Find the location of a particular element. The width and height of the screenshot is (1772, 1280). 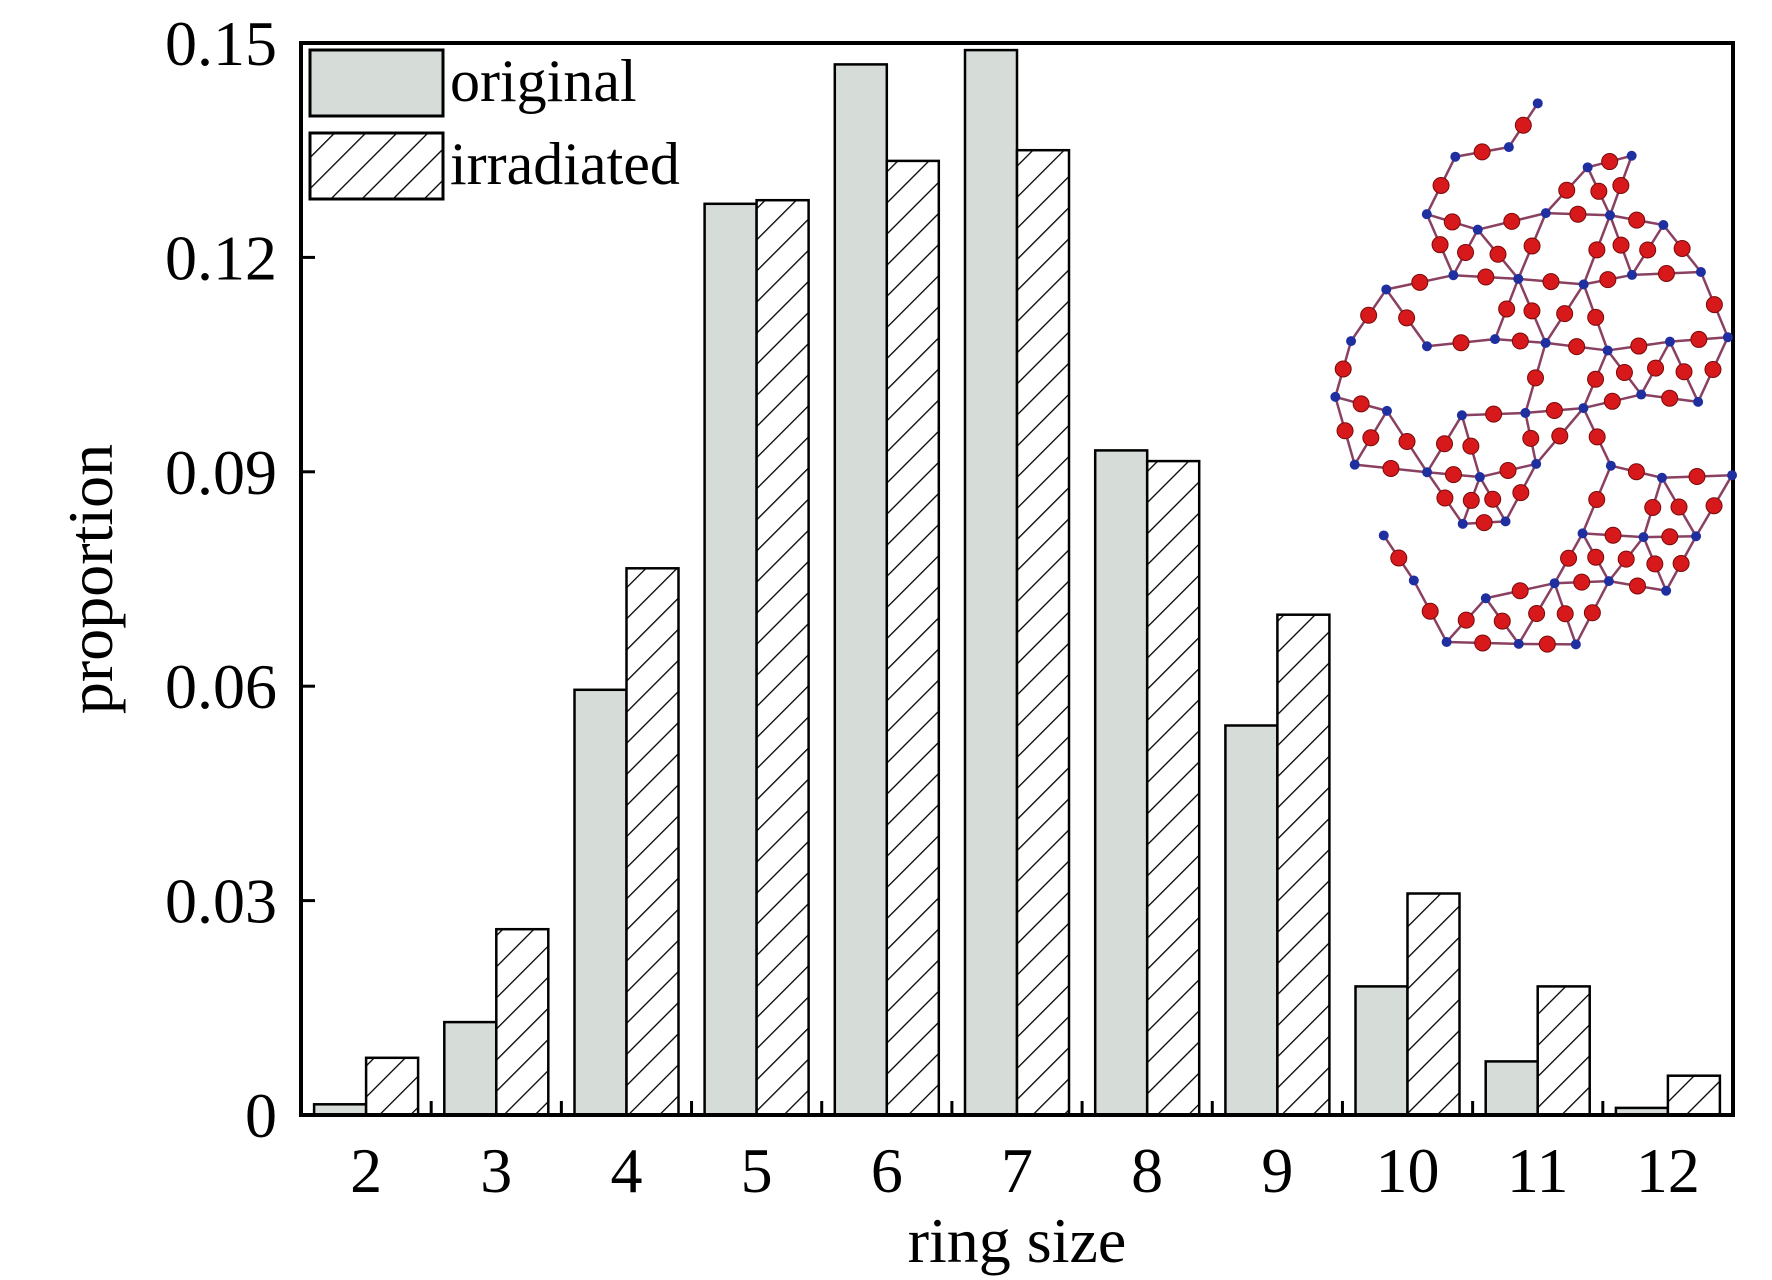

molecular-network-inset is located at coordinates (1534, 375).